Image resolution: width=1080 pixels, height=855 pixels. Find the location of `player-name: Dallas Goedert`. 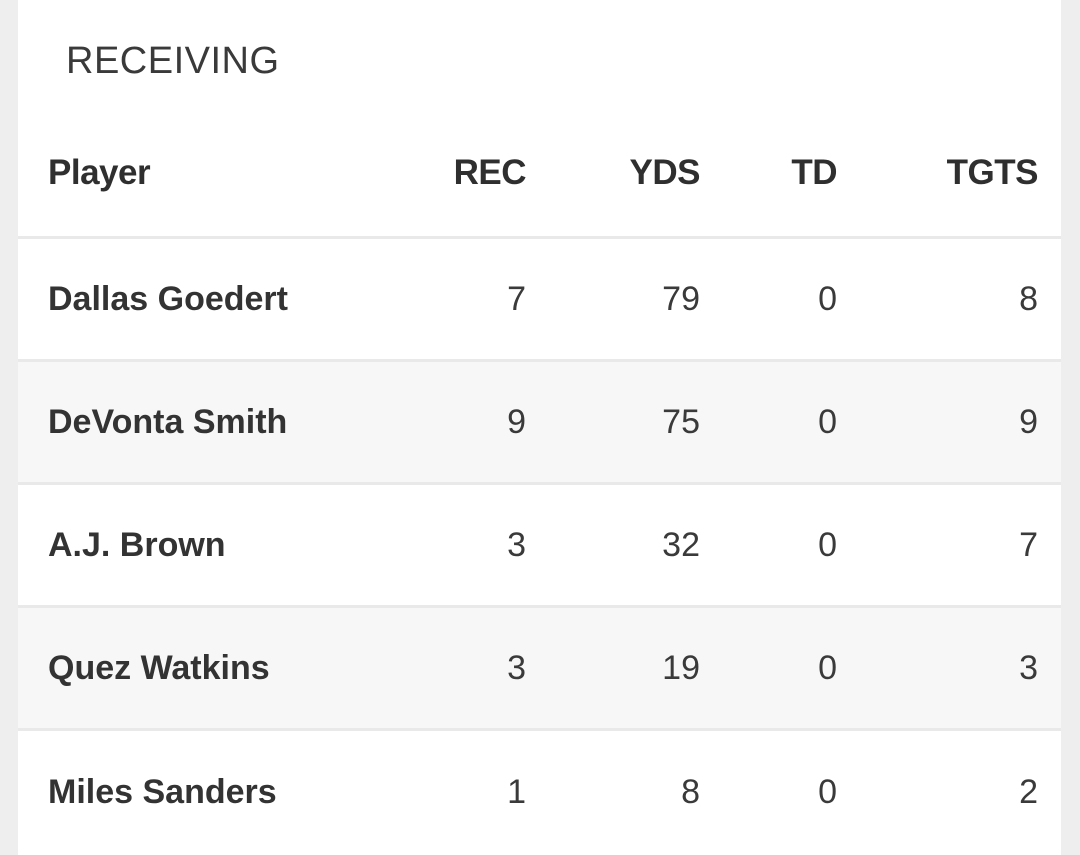

player-name: Dallas Goedert is located at coordinates (168, 298).